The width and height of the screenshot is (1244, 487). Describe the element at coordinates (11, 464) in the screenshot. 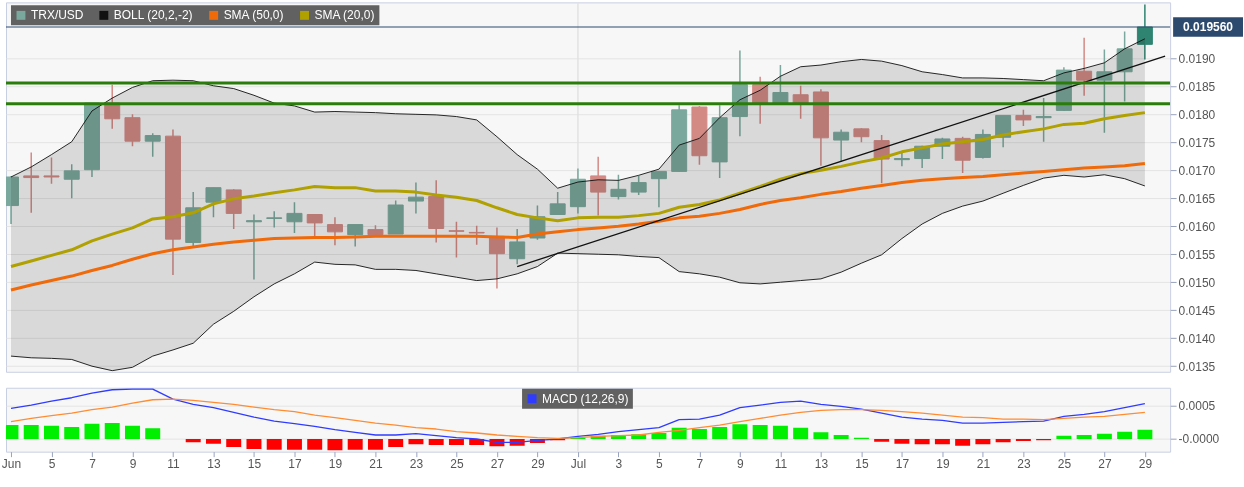

I see `x-tick-label: Jun` at that location.